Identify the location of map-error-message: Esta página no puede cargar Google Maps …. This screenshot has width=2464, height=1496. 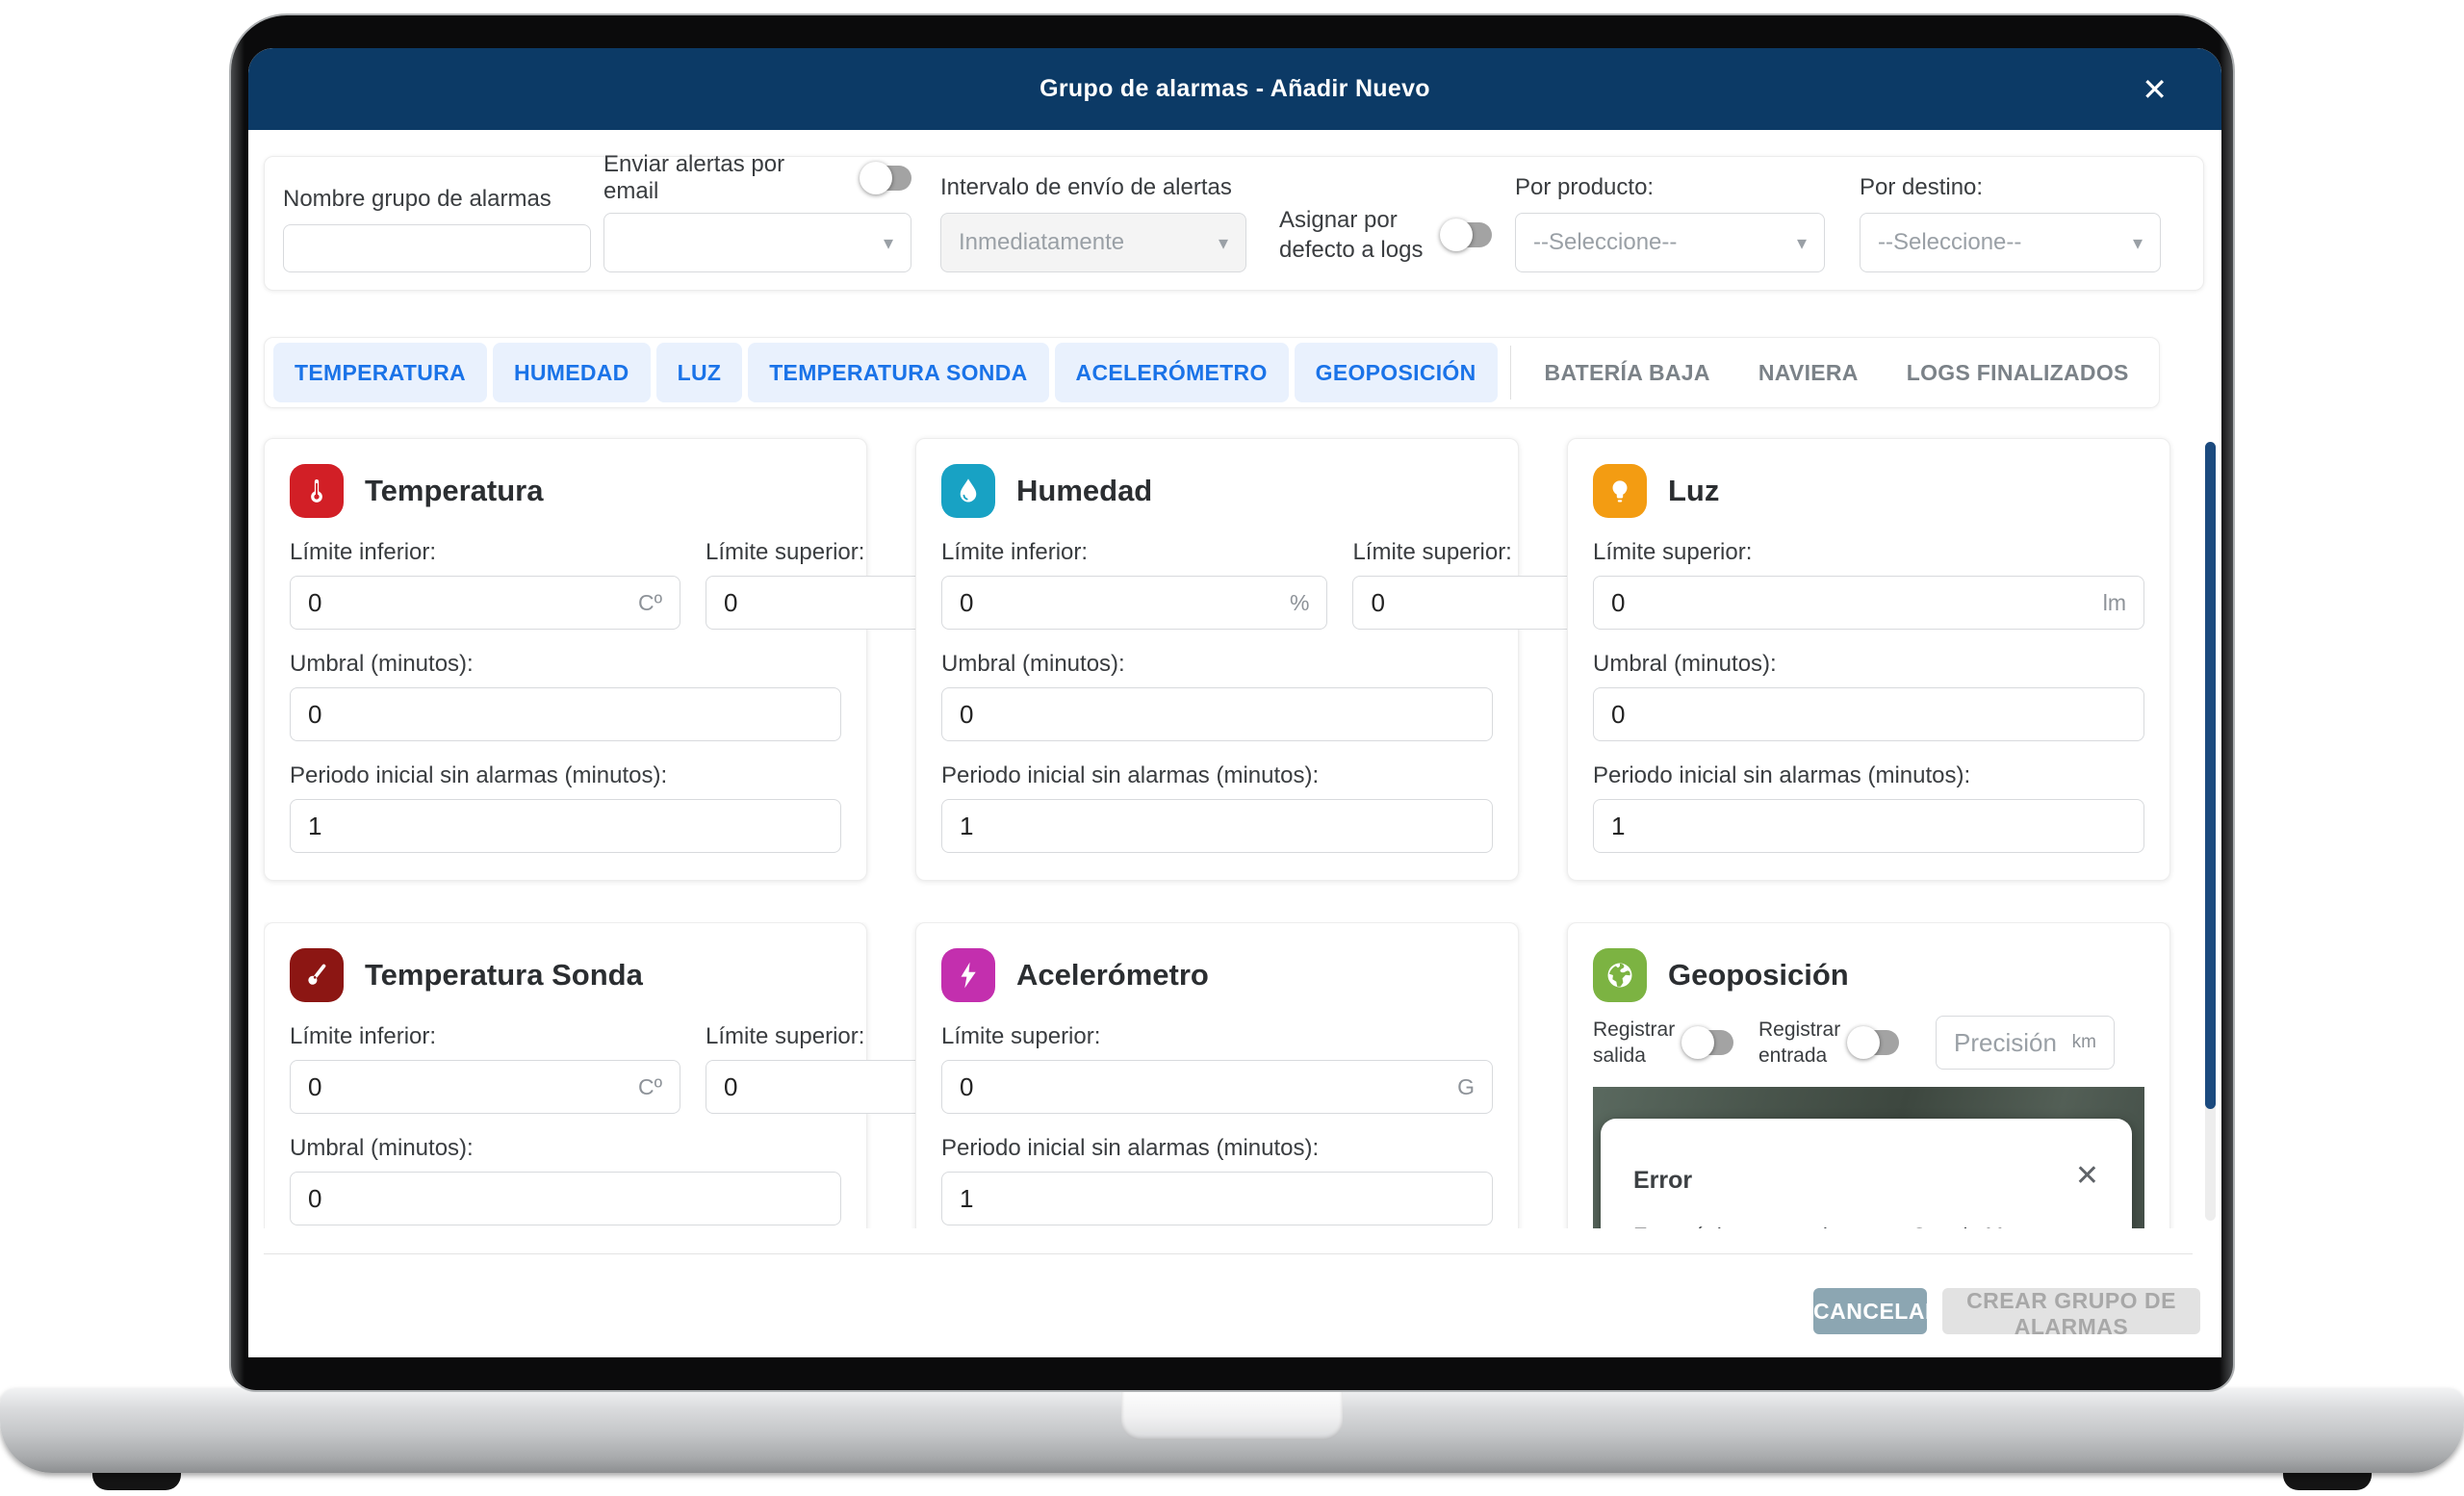
(1866, 1226).